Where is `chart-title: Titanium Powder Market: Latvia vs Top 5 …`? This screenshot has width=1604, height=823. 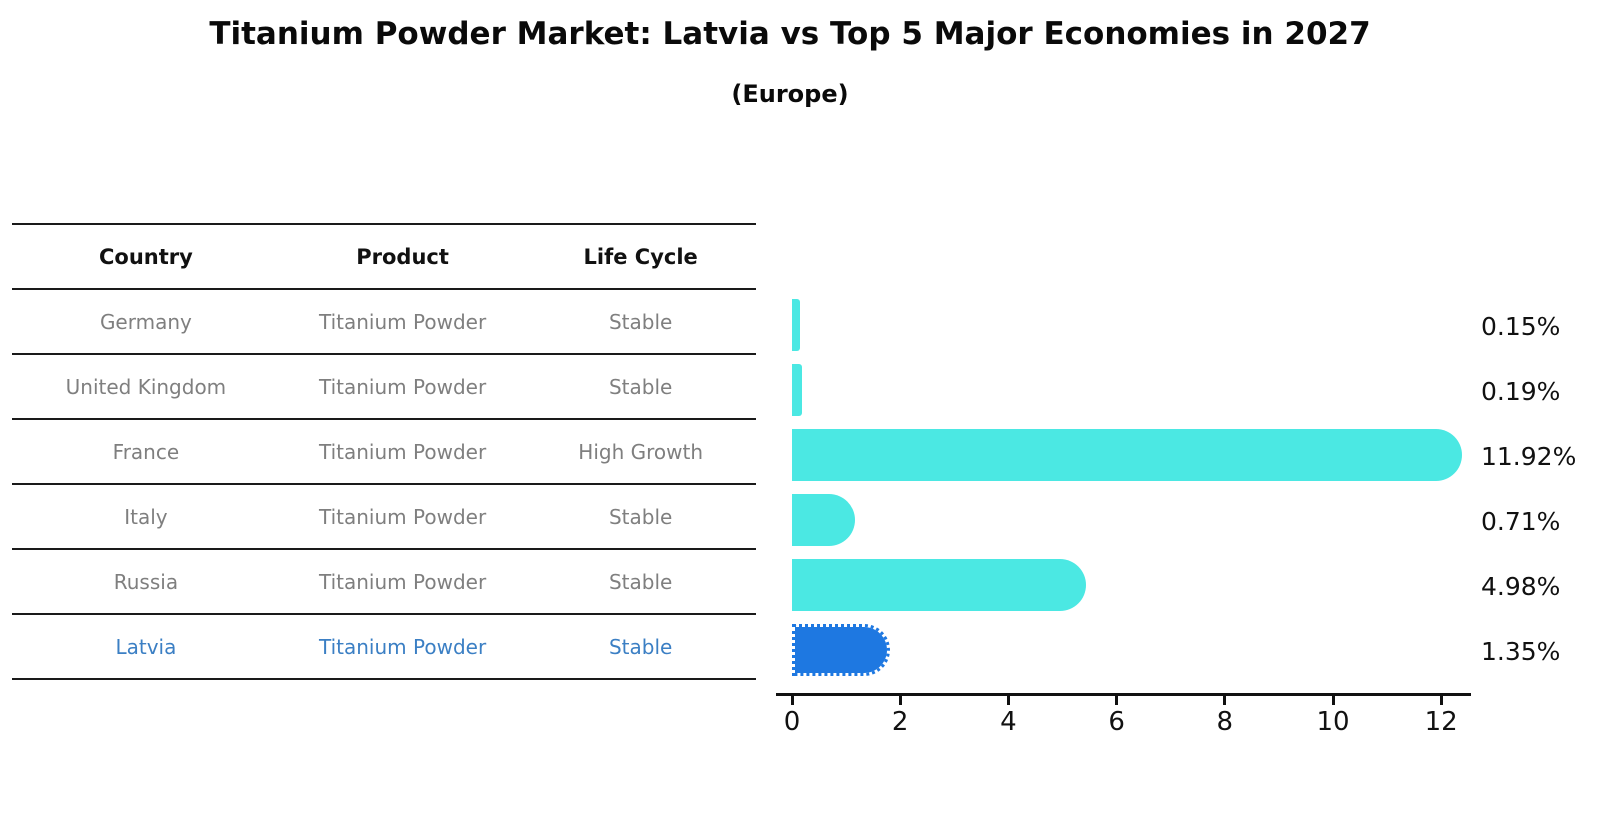
chart-title: Titanium Powder Market: Latvia vs Top 5 … is located at coordinates (790, 34).